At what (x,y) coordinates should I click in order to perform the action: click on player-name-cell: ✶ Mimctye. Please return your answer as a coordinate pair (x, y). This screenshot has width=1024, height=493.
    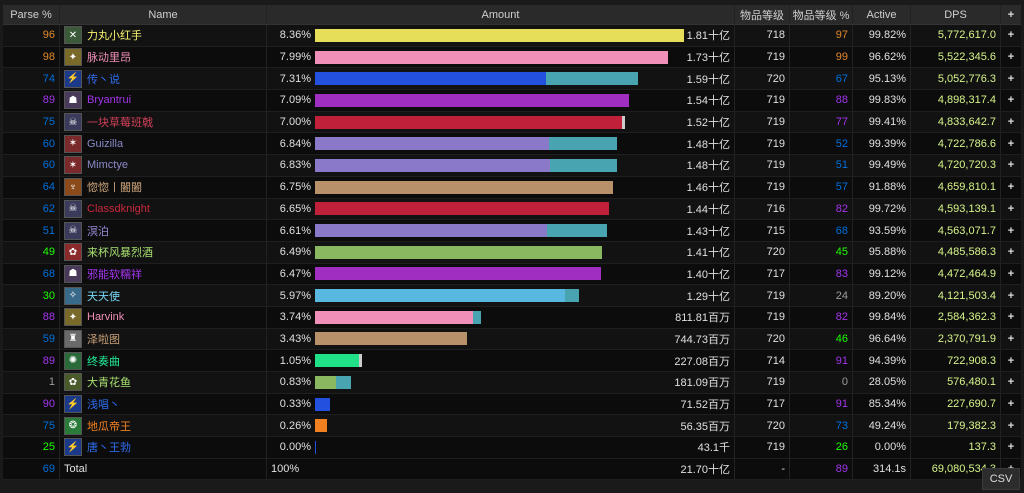
    Looking at the image, I should click on (163, 165).